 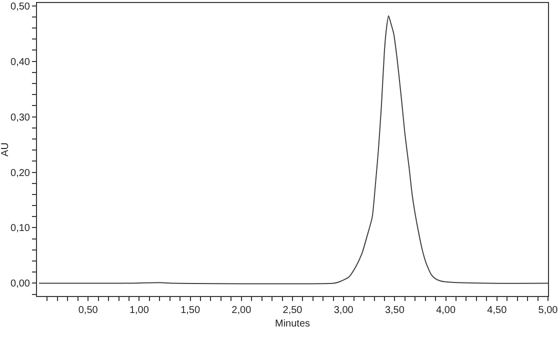 I want to click on y-axis-title: AU, so click(x=5, y=149).